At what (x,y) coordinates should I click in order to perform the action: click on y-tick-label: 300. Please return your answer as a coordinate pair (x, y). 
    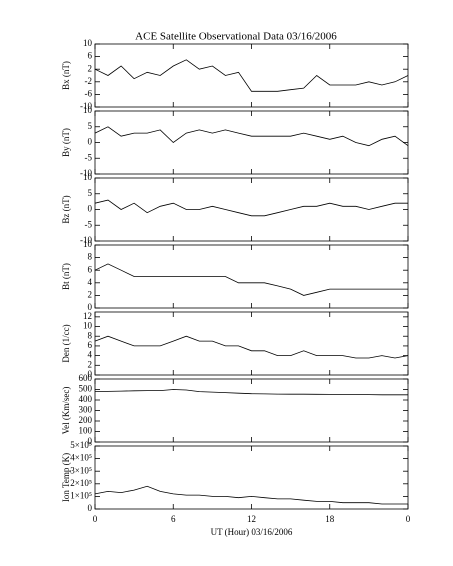
    Looking at the image, I should click on (86, 410).